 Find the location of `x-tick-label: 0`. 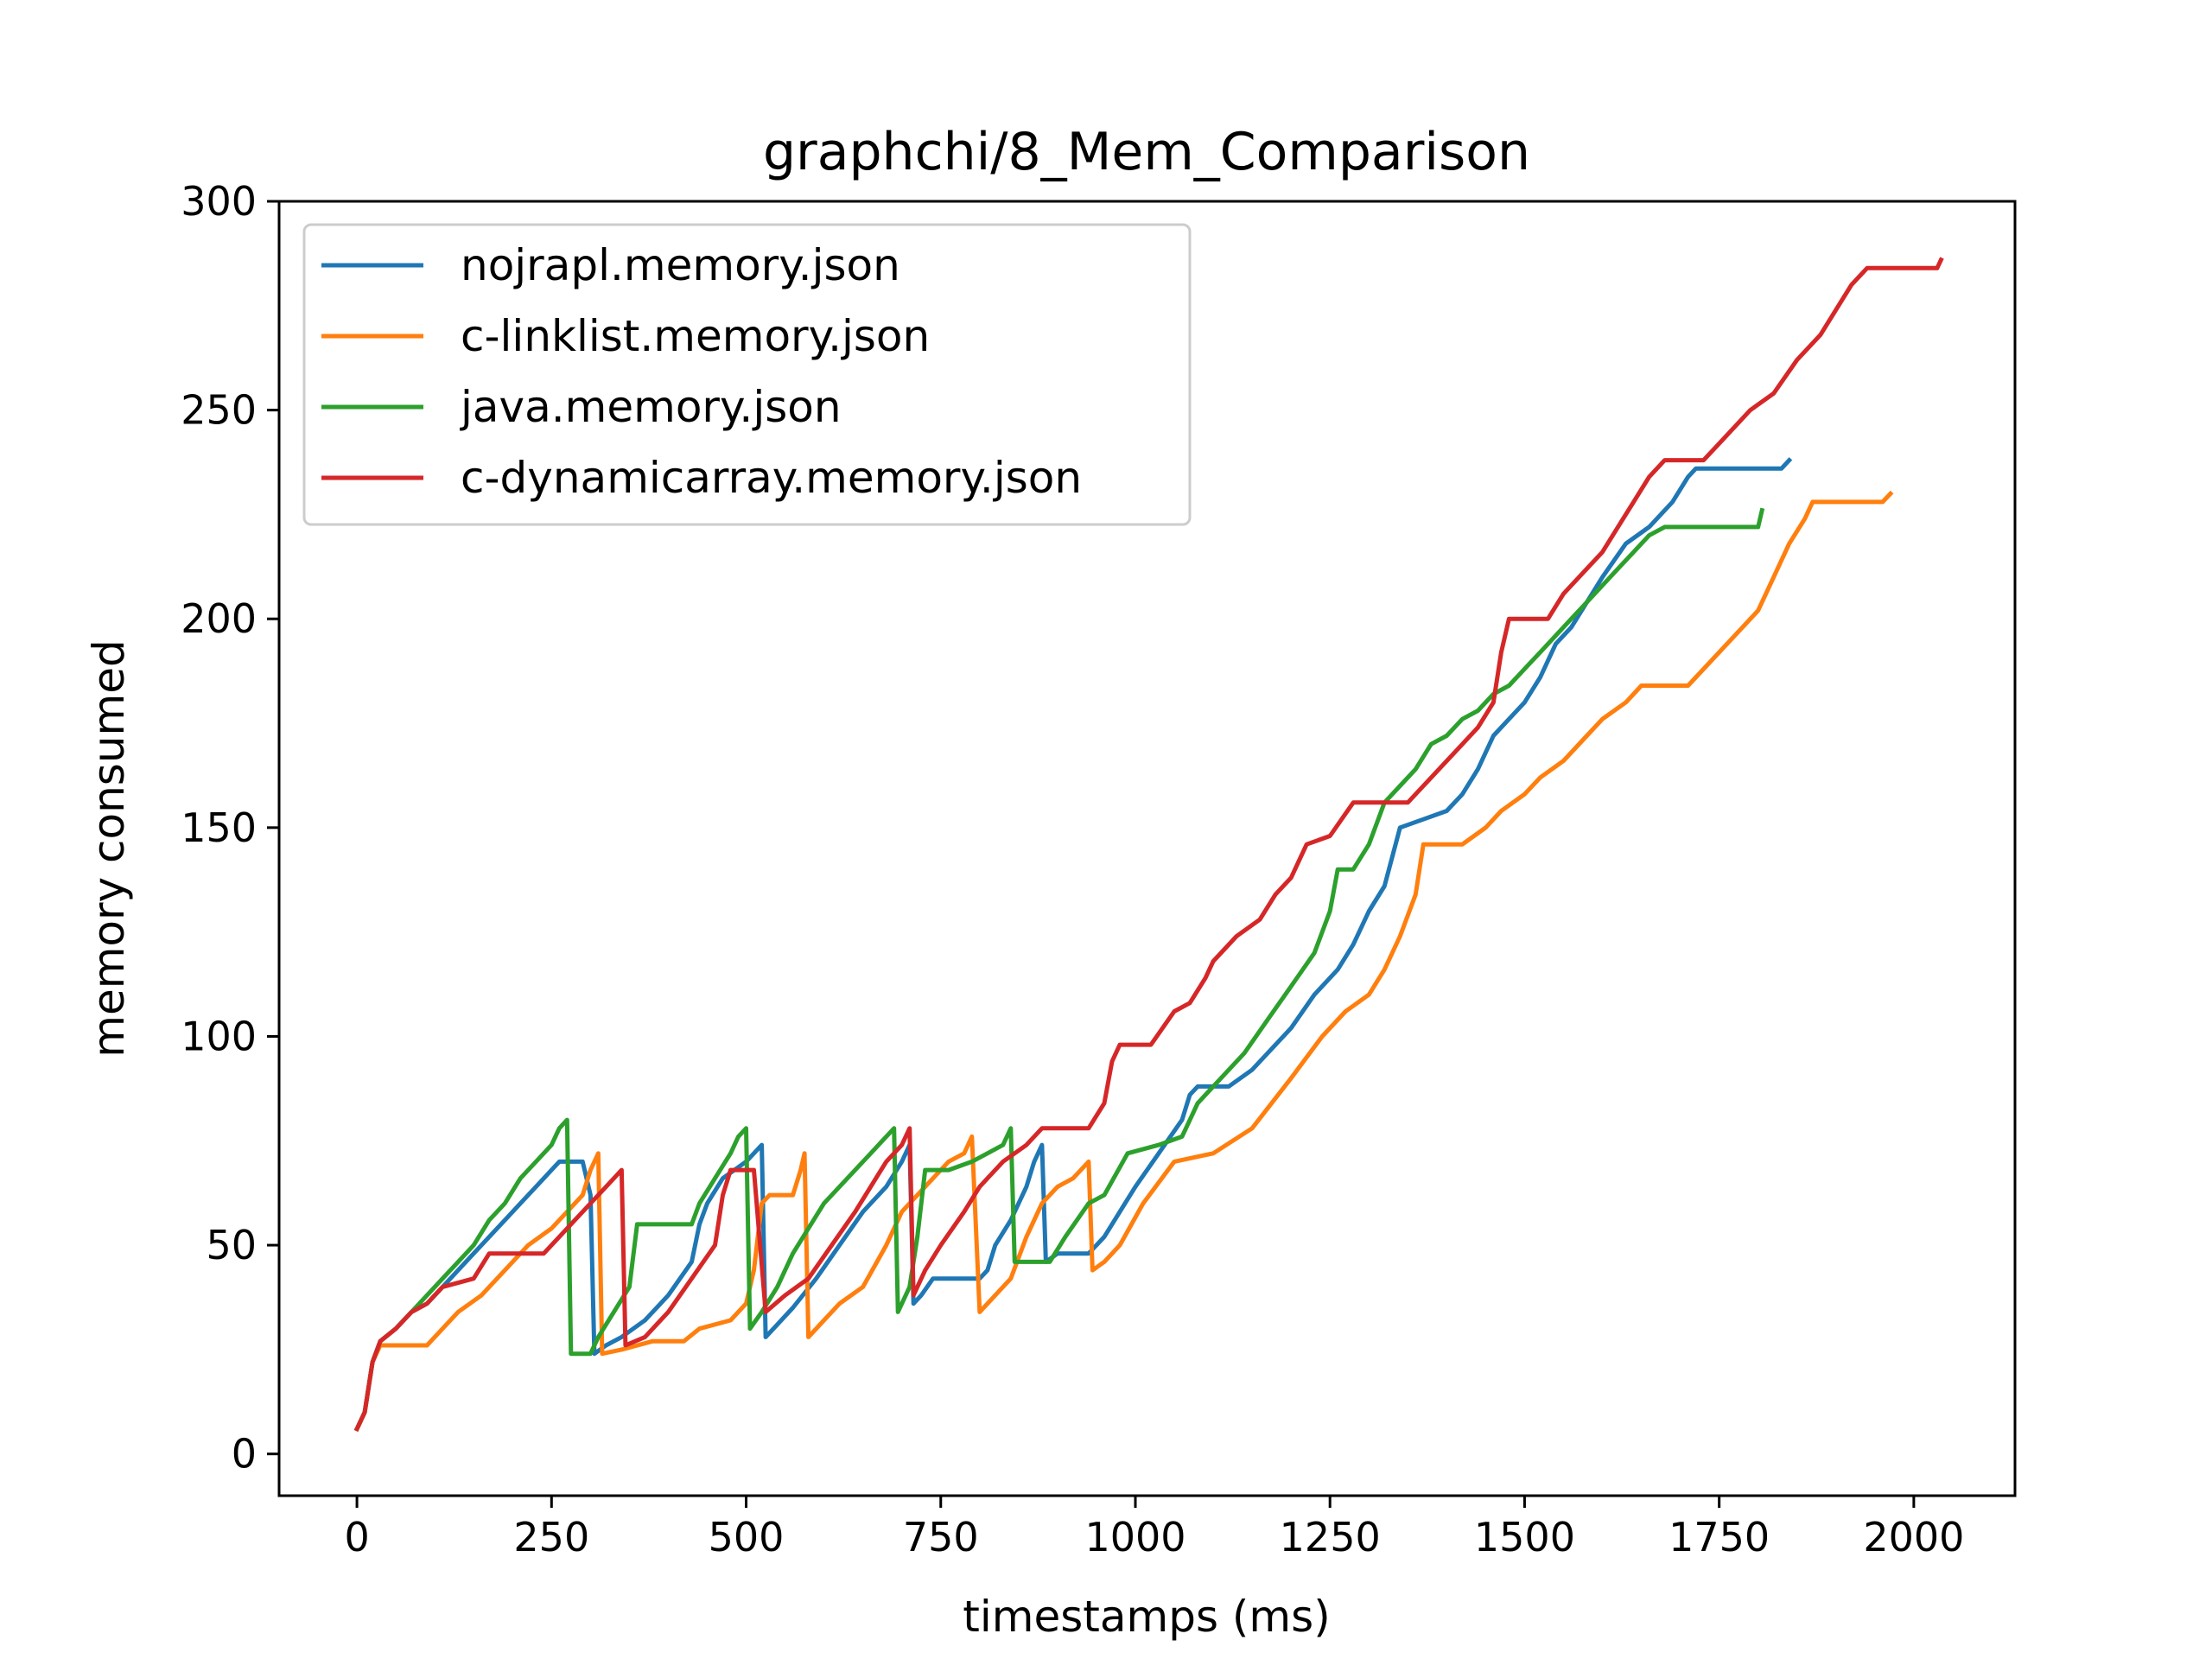

x-tick-label: 0 is located at coordinates (356, 1537).